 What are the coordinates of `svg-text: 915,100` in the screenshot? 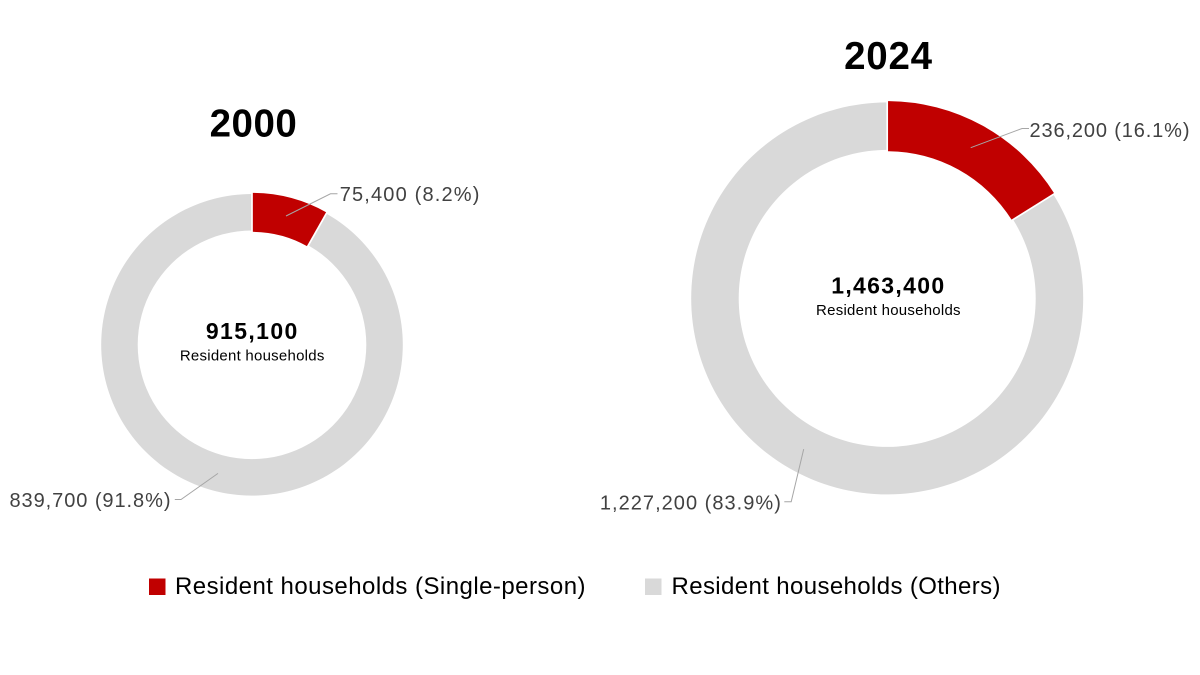 It's located at (252, 331).